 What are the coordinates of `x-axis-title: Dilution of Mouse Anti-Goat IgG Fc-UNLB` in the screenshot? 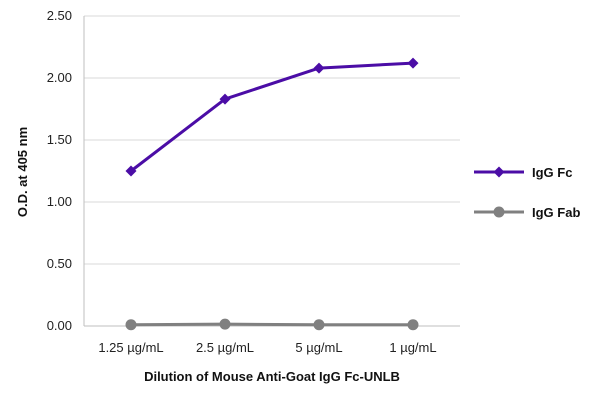 It's located at (272, 376).